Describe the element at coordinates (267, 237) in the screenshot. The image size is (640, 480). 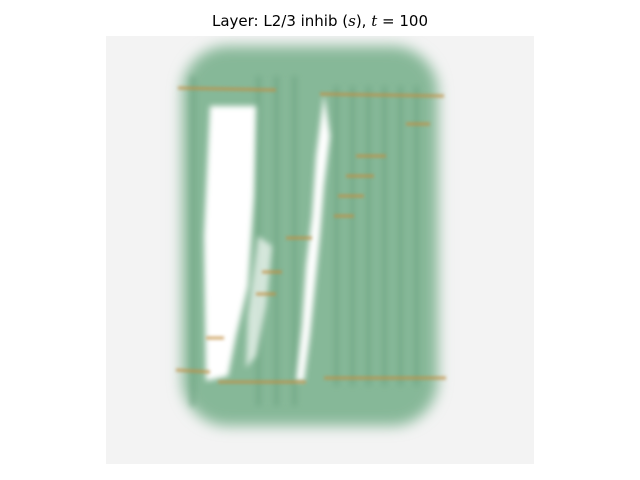
I see `white-gaps` at that location.